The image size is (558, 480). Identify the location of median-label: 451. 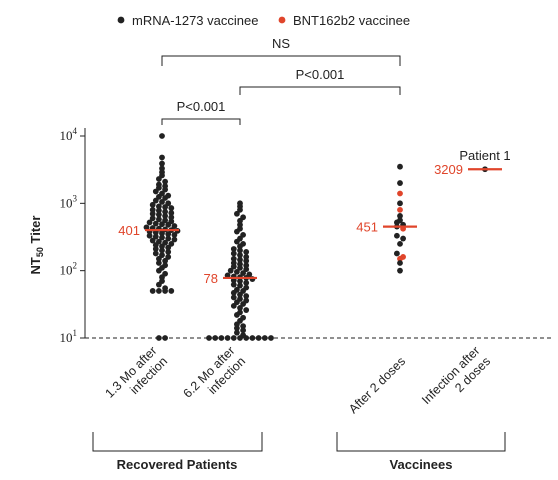
(367, 227).